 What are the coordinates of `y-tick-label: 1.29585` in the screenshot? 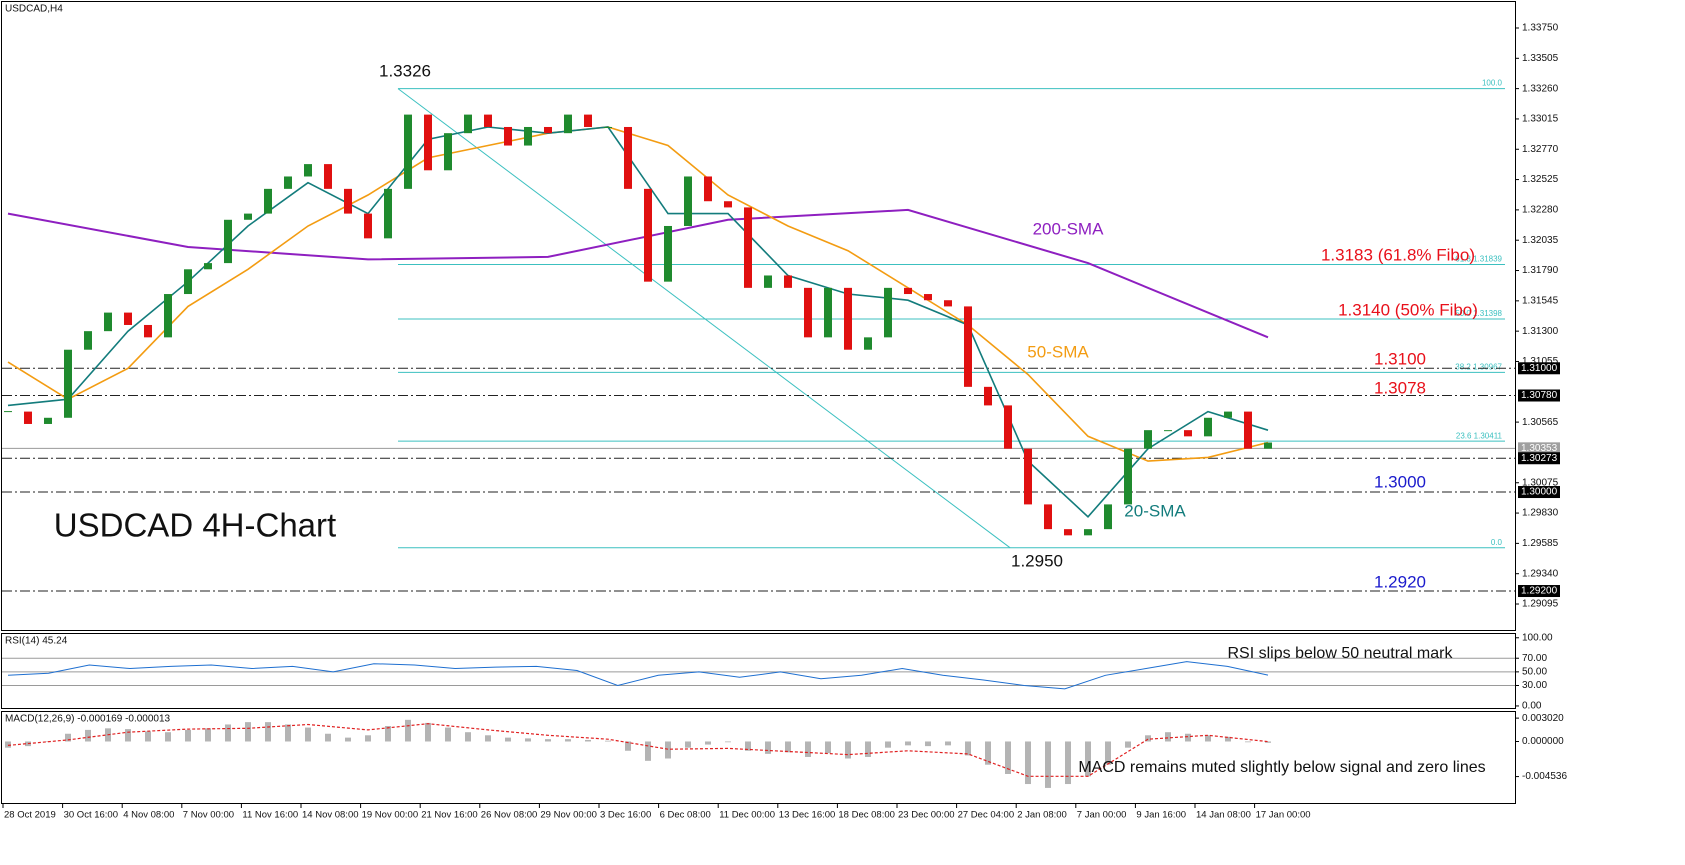 It's located at (1540, 543).